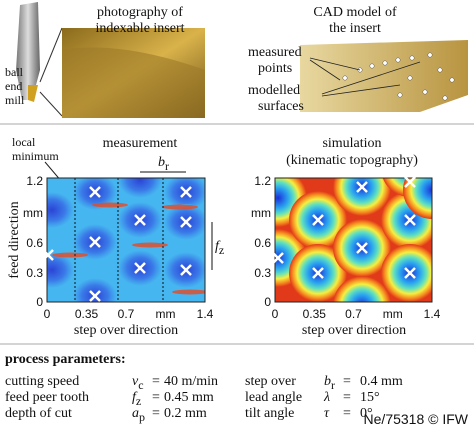 This screenshot has height=430, width=474. Describe the element at coordinates (14, 72) in the screenshot. I see `tool-label: ball` at that location.